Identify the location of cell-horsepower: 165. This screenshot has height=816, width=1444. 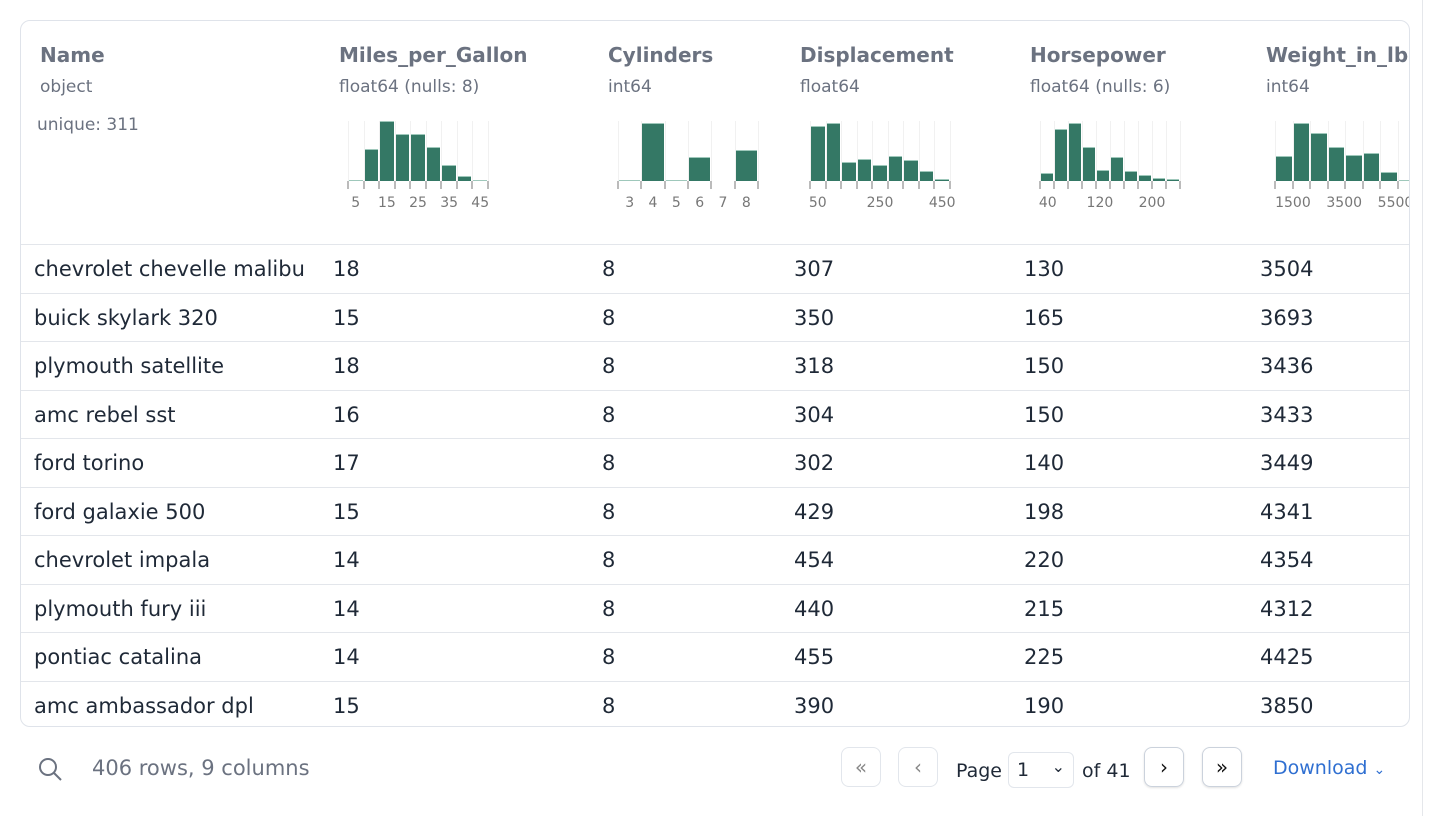
(1044, 317).